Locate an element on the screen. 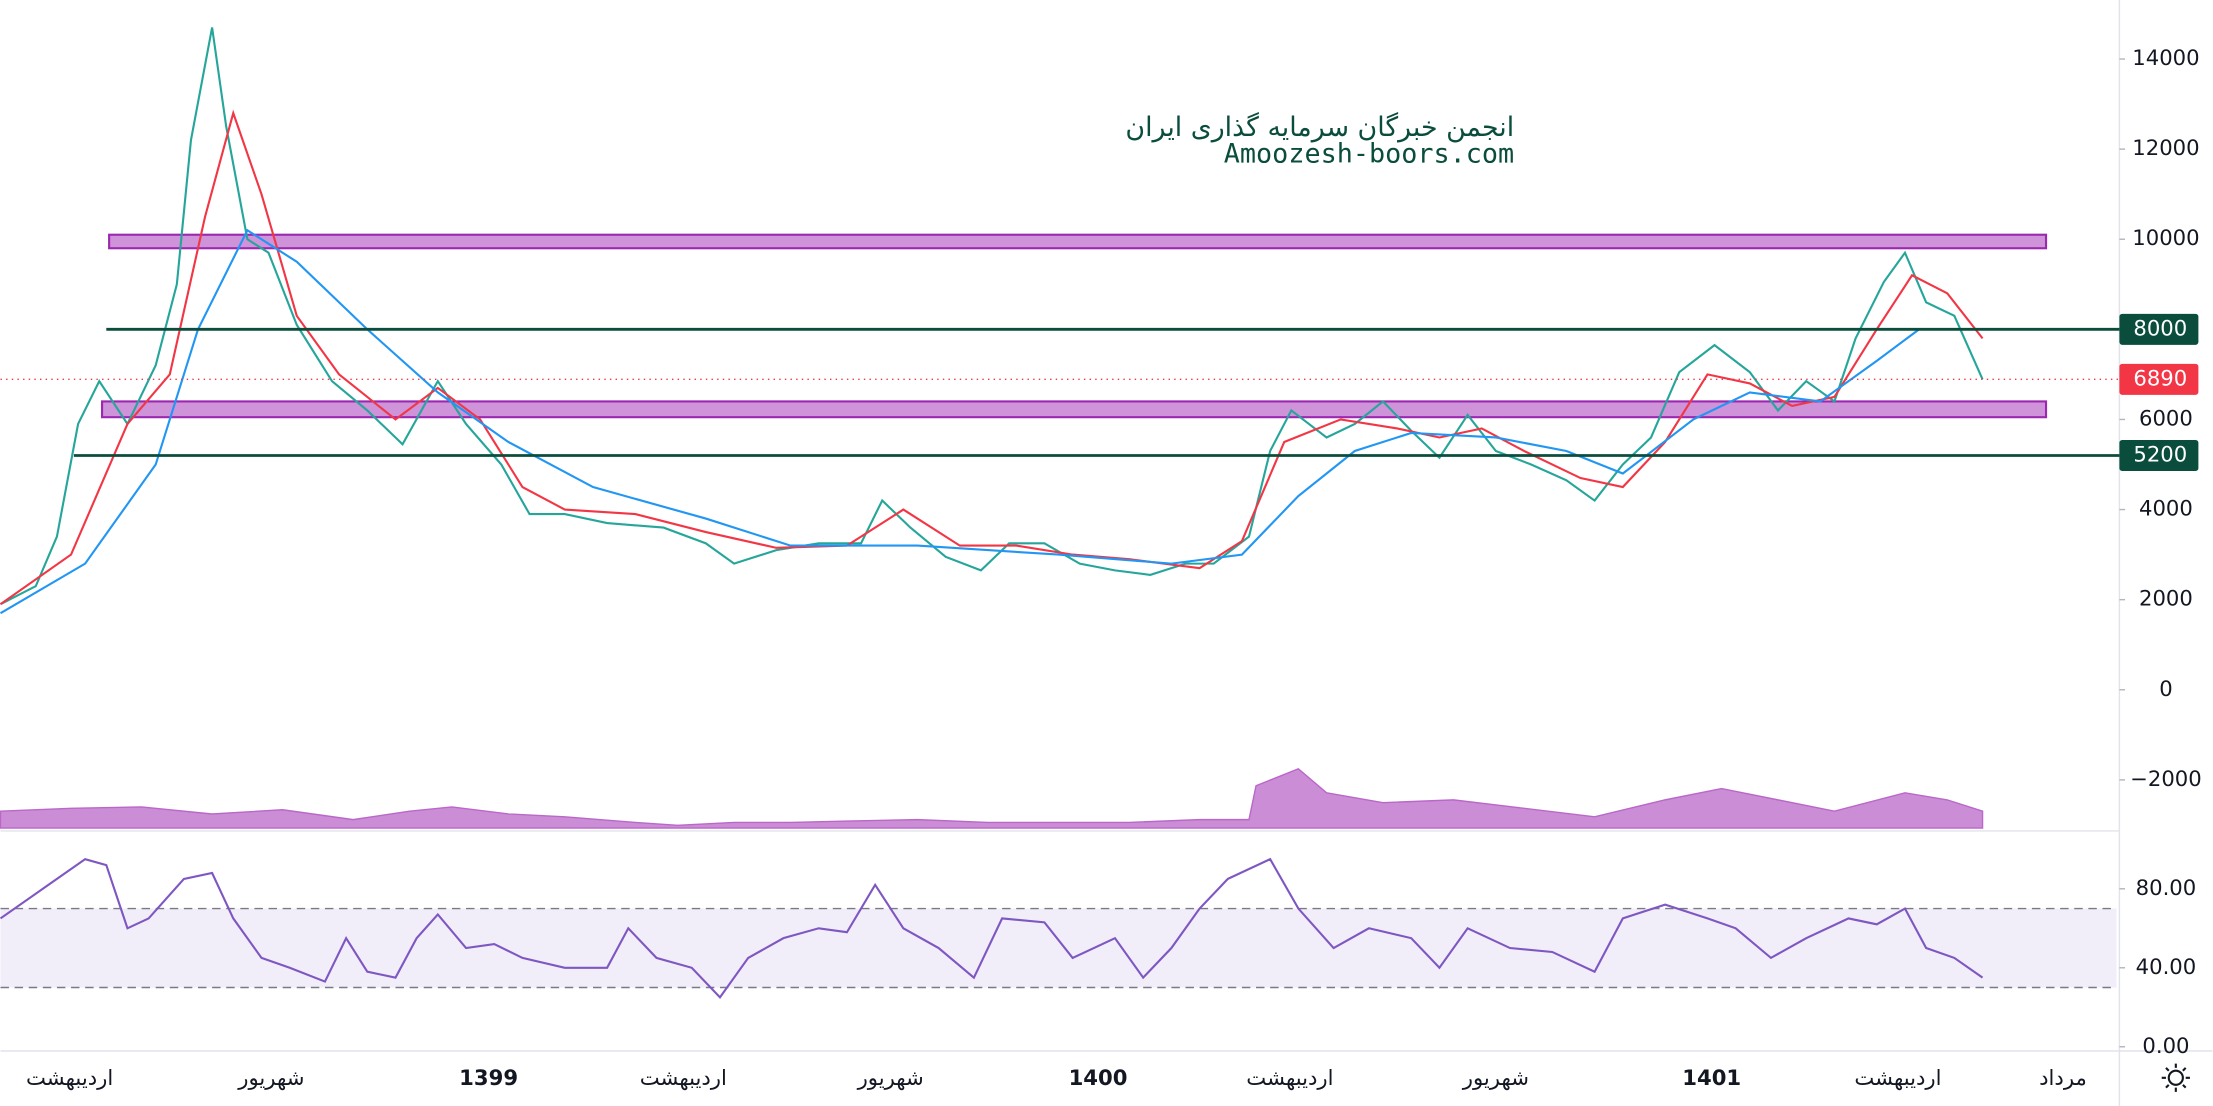 The image size is (2213, 1106). y-tick-label: −2000 is located at coordinates (2166, 778).